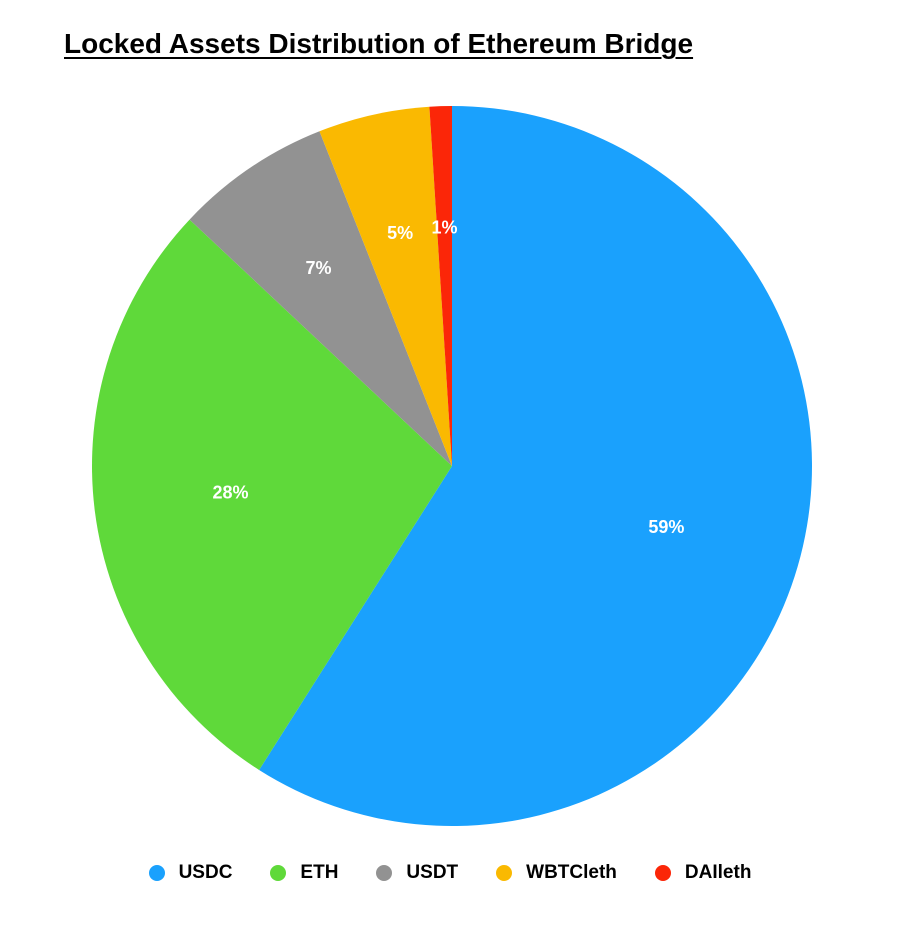 The image size is (900, 926). What do you see at coordinates (440, 286) in the screenshot?
I see `pie-slice-daileth` at bounding box center [440, 286].